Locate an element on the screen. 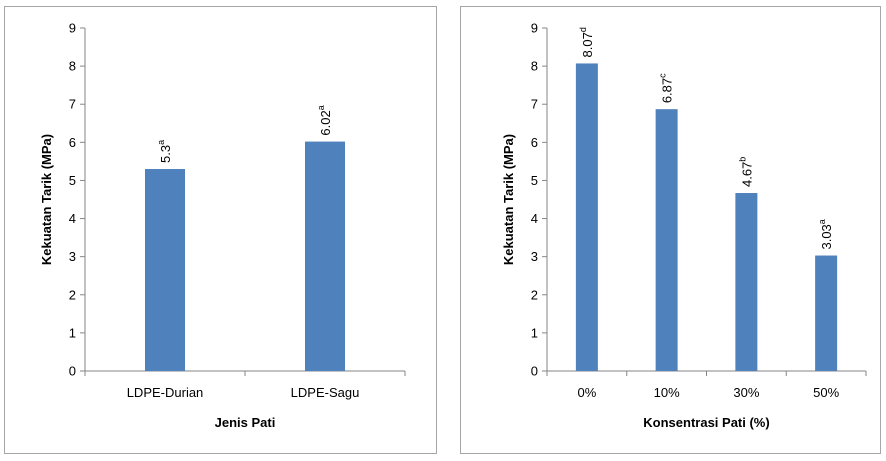  x-tick-label: 10% is located at coordinates (667, 392).